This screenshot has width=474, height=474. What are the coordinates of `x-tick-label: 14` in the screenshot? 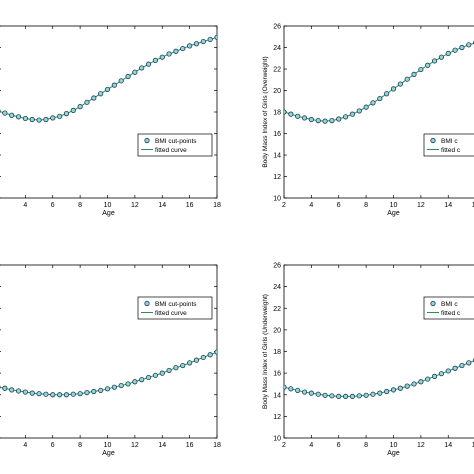 It's located at (448, 205).